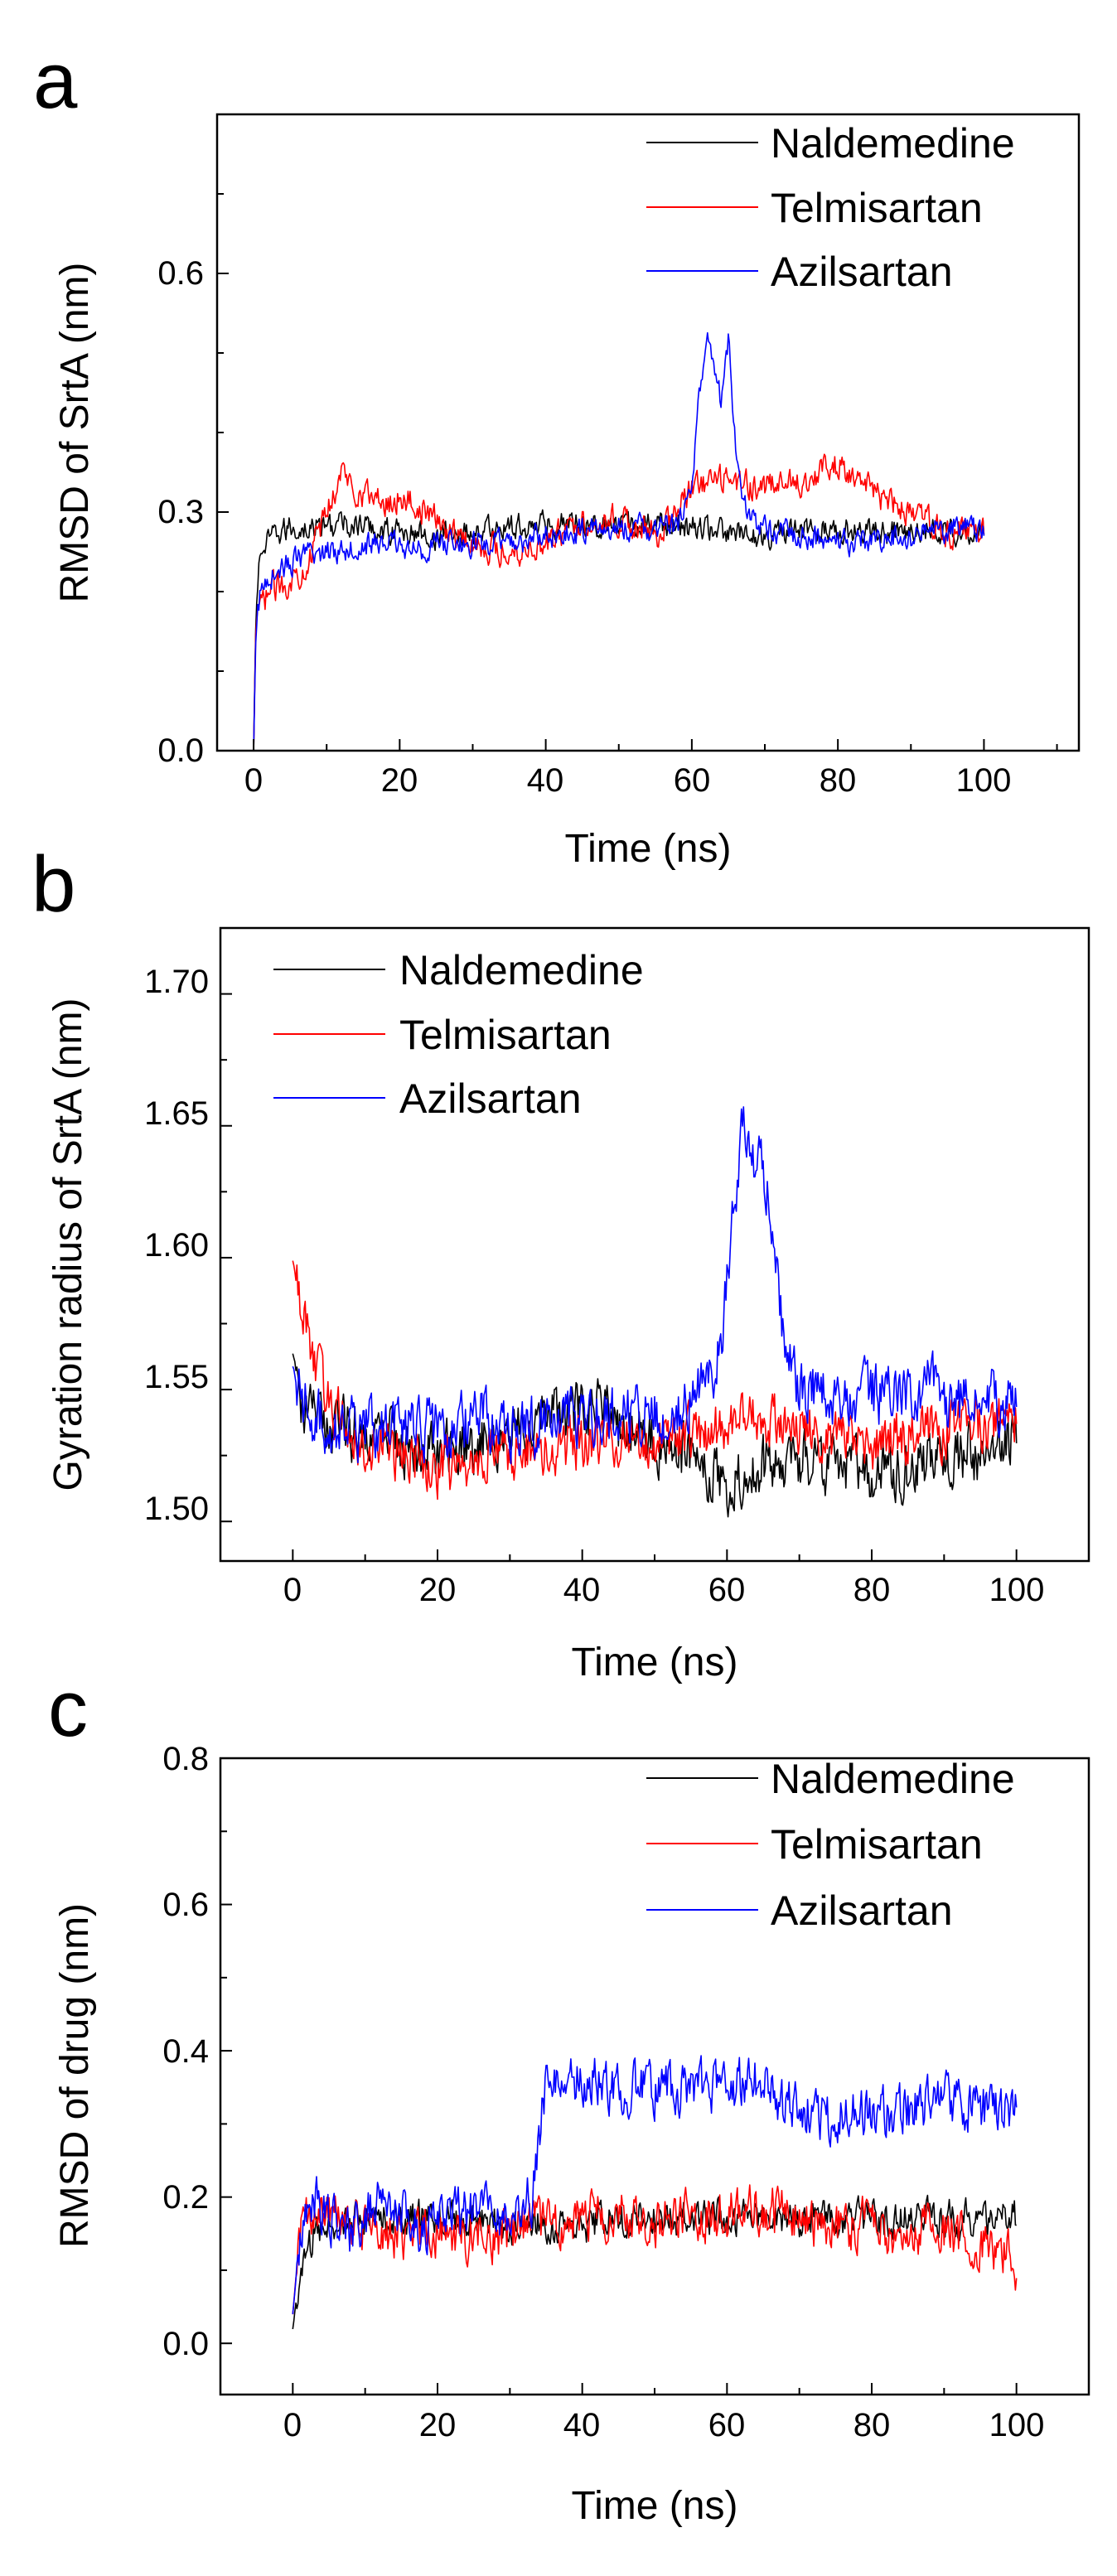 Image resolution: width=1117 pixels, height=2576 pixels. I want to click on y-tick-label-a-2: 0.6, so click(180, 273).